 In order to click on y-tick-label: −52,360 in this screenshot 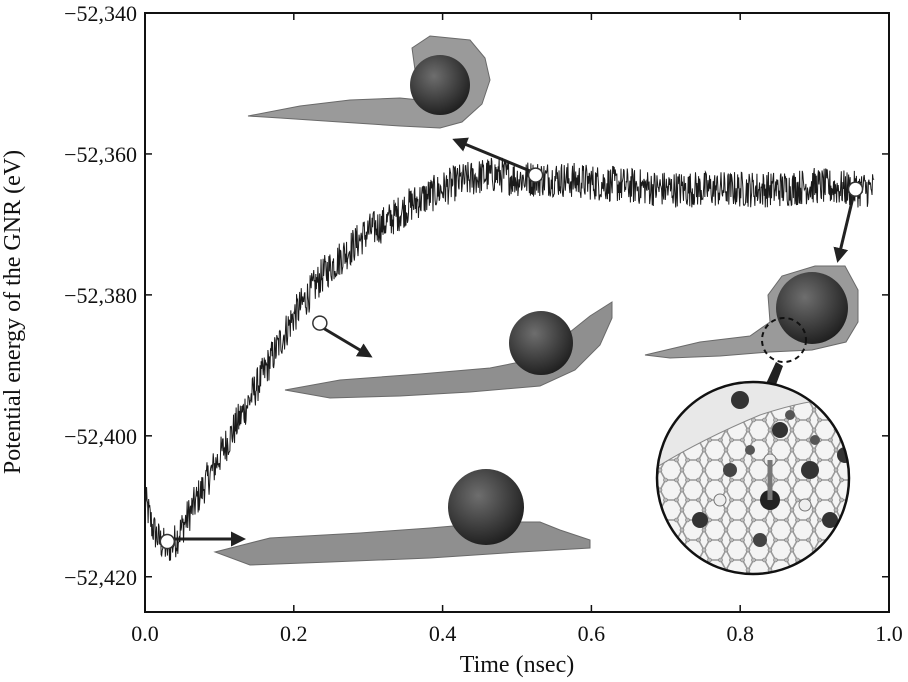, I will do `click(100, 154)`.